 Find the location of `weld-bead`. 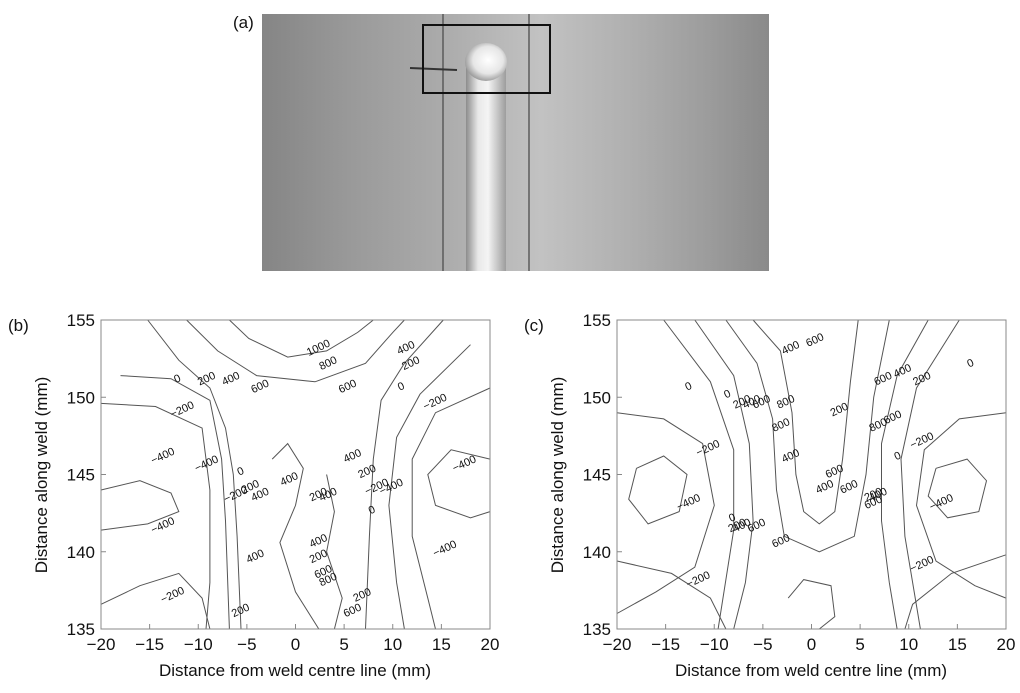

weld-bead is located at coordinates (486, 166).